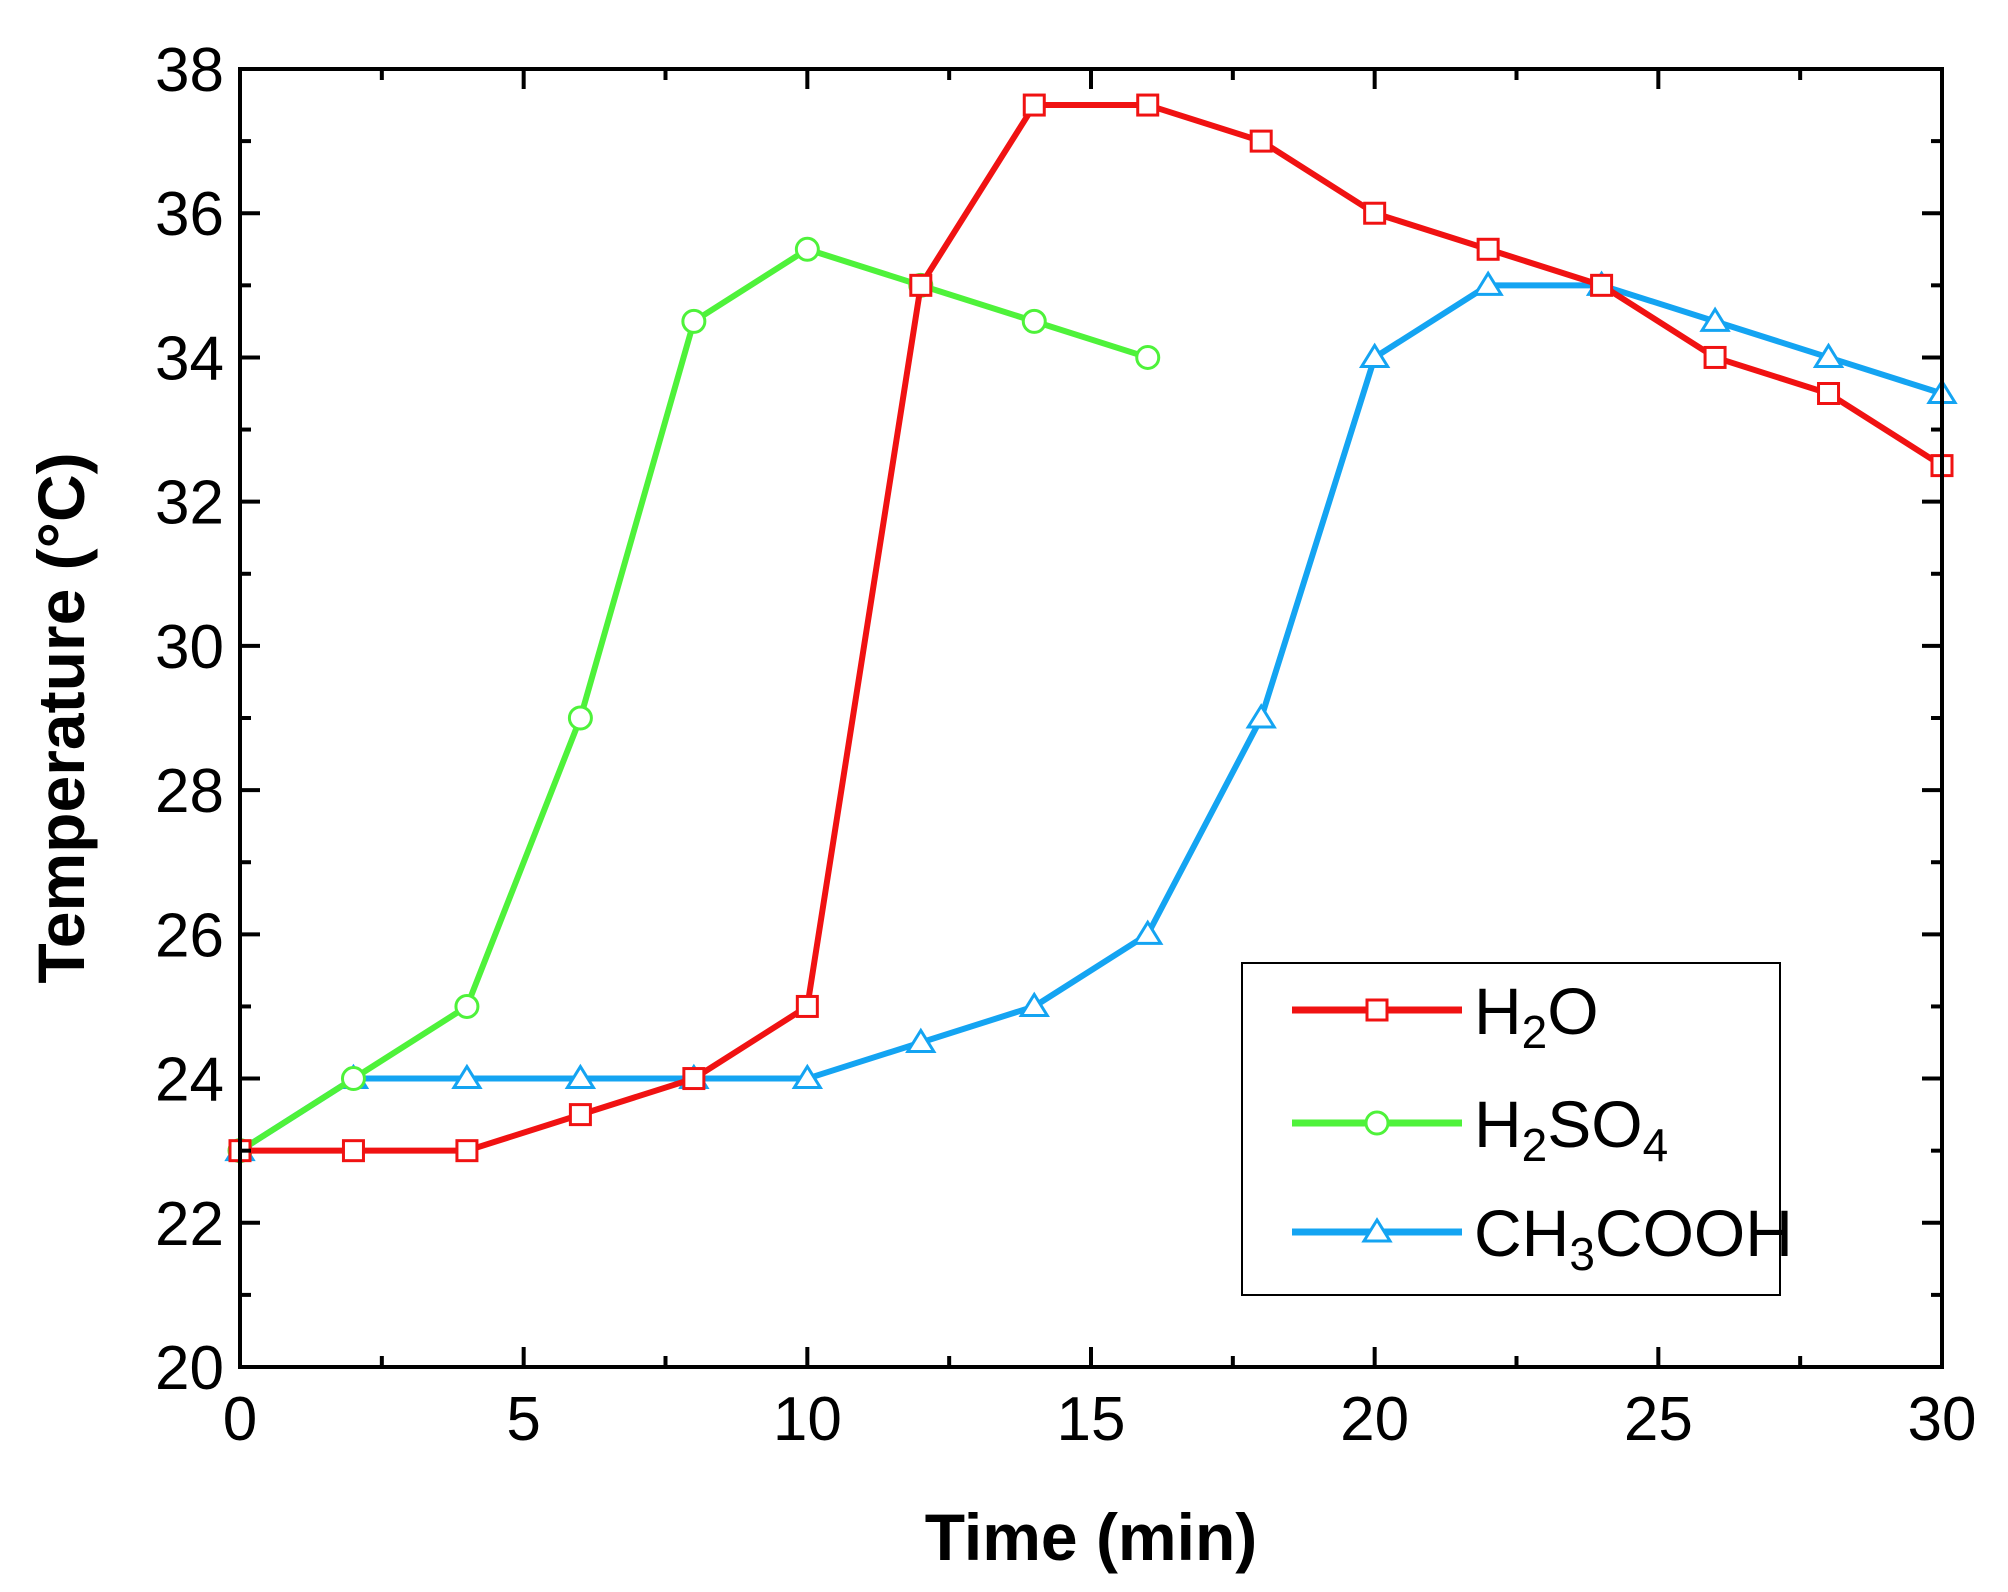 The height and width of the screenshot is (1592, 2008). What do you see at coordinates (1521, 1233) in the screenshot?
I see `legend-text-part: CH` at bounding box center [1521, 1233].